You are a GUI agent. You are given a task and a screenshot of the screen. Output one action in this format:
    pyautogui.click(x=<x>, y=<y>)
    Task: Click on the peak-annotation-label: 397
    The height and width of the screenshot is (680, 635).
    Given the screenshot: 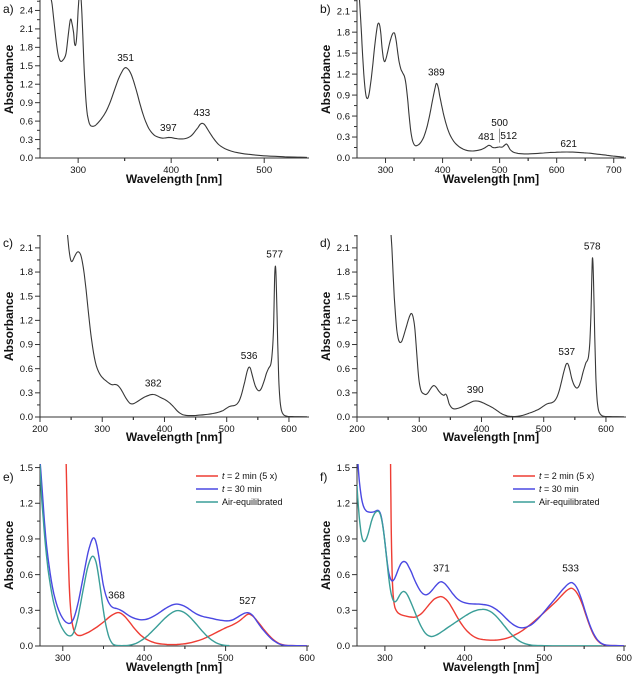 What is the action you would take?
    pyautogui.click(x=168, y=128)
    